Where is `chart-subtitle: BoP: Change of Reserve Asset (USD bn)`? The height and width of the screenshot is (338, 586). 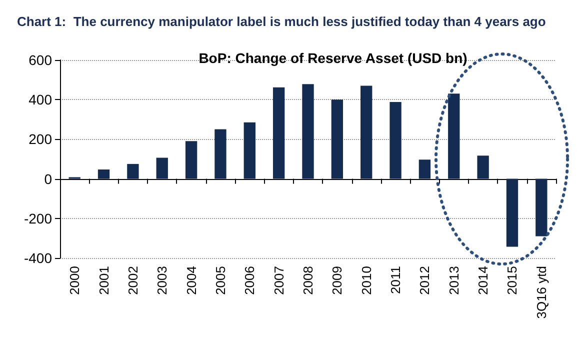 chart-subtitle: BoP: Change of Reserve Asset (USD bn) is located at coordinates (333, 58).